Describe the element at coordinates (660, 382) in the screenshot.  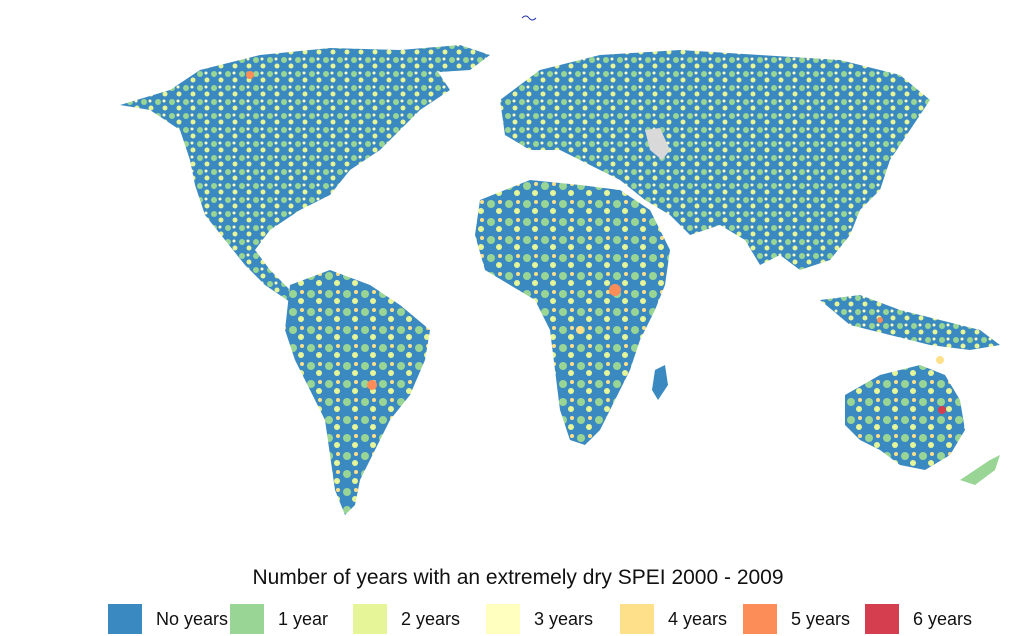
I see `madagascar` at that location.